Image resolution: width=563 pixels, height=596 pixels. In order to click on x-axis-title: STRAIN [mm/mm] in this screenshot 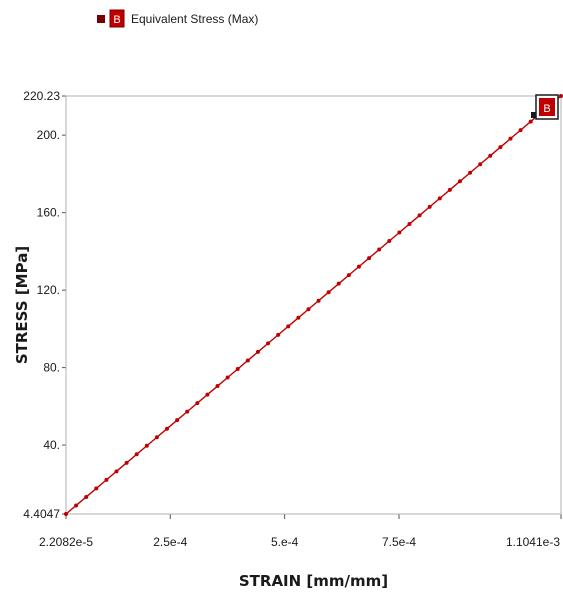, I will do `click(313, 581)`.